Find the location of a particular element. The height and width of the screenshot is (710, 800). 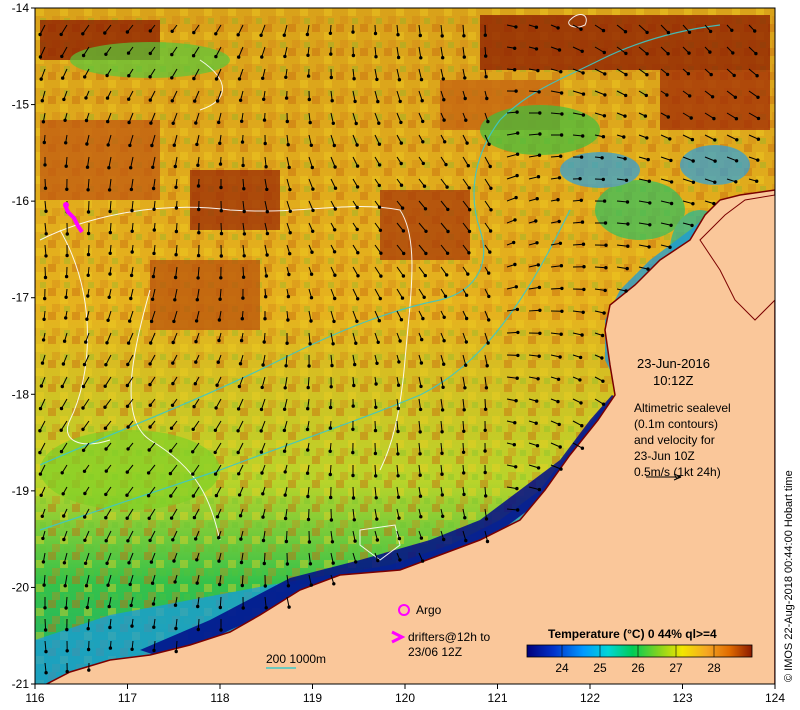

annotation-line-4: 23-Jun 10Z is located at coordinates (664, 456).